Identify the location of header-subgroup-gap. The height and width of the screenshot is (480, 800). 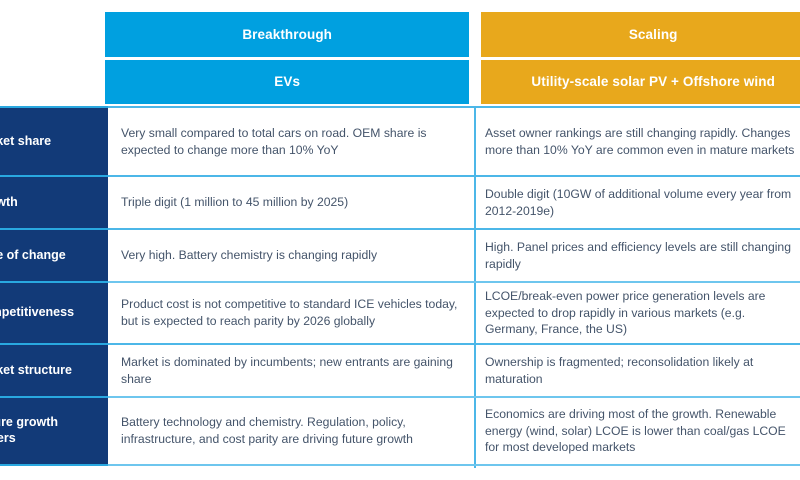
(475, 82).